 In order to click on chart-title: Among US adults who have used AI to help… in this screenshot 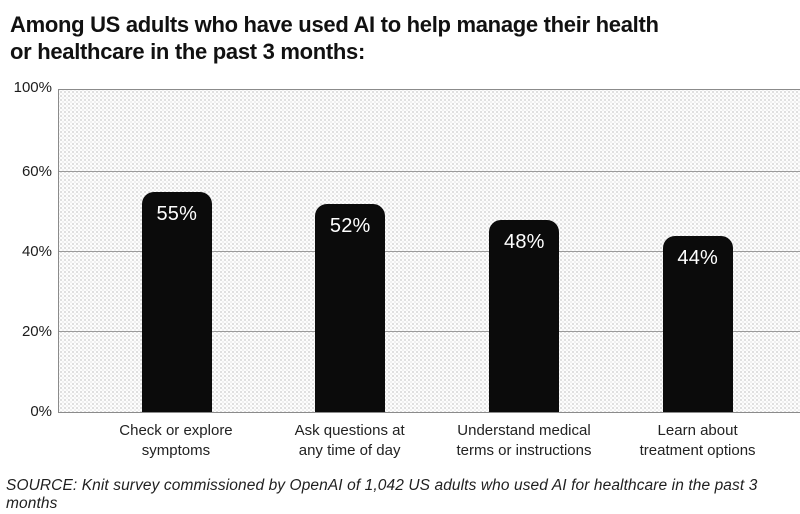, I will do `click(334, 38)`.